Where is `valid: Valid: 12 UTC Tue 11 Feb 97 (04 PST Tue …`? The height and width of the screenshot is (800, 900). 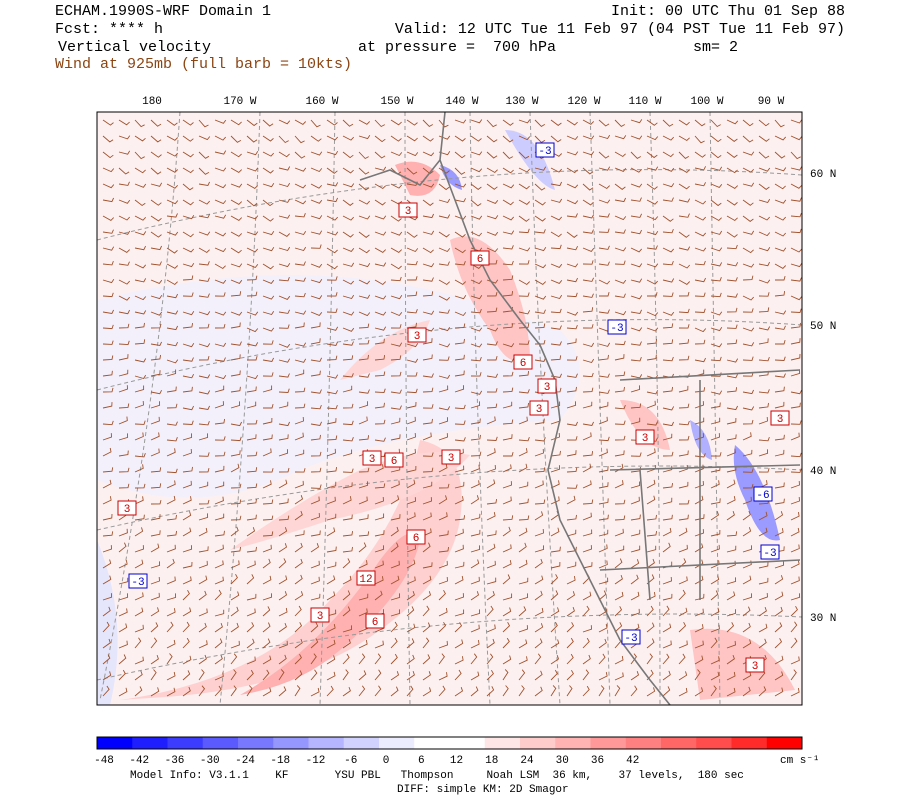
valid: Valid: 12 UTC Tue 11 Feb 97 (04 PST Tue … is located at coordinates (620, 29).